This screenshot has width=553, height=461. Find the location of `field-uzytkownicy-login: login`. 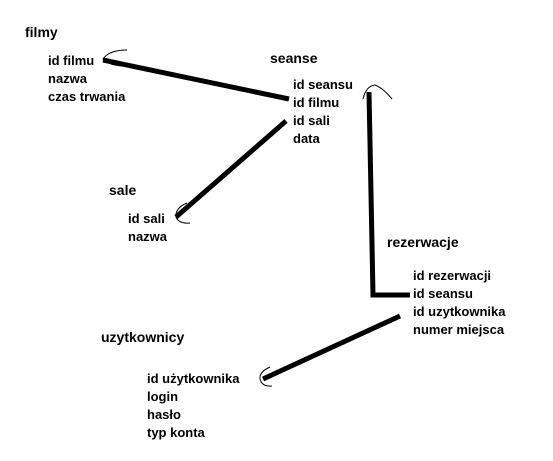

field-uzytkownicy-login: login is located at coordinates (163, 396).